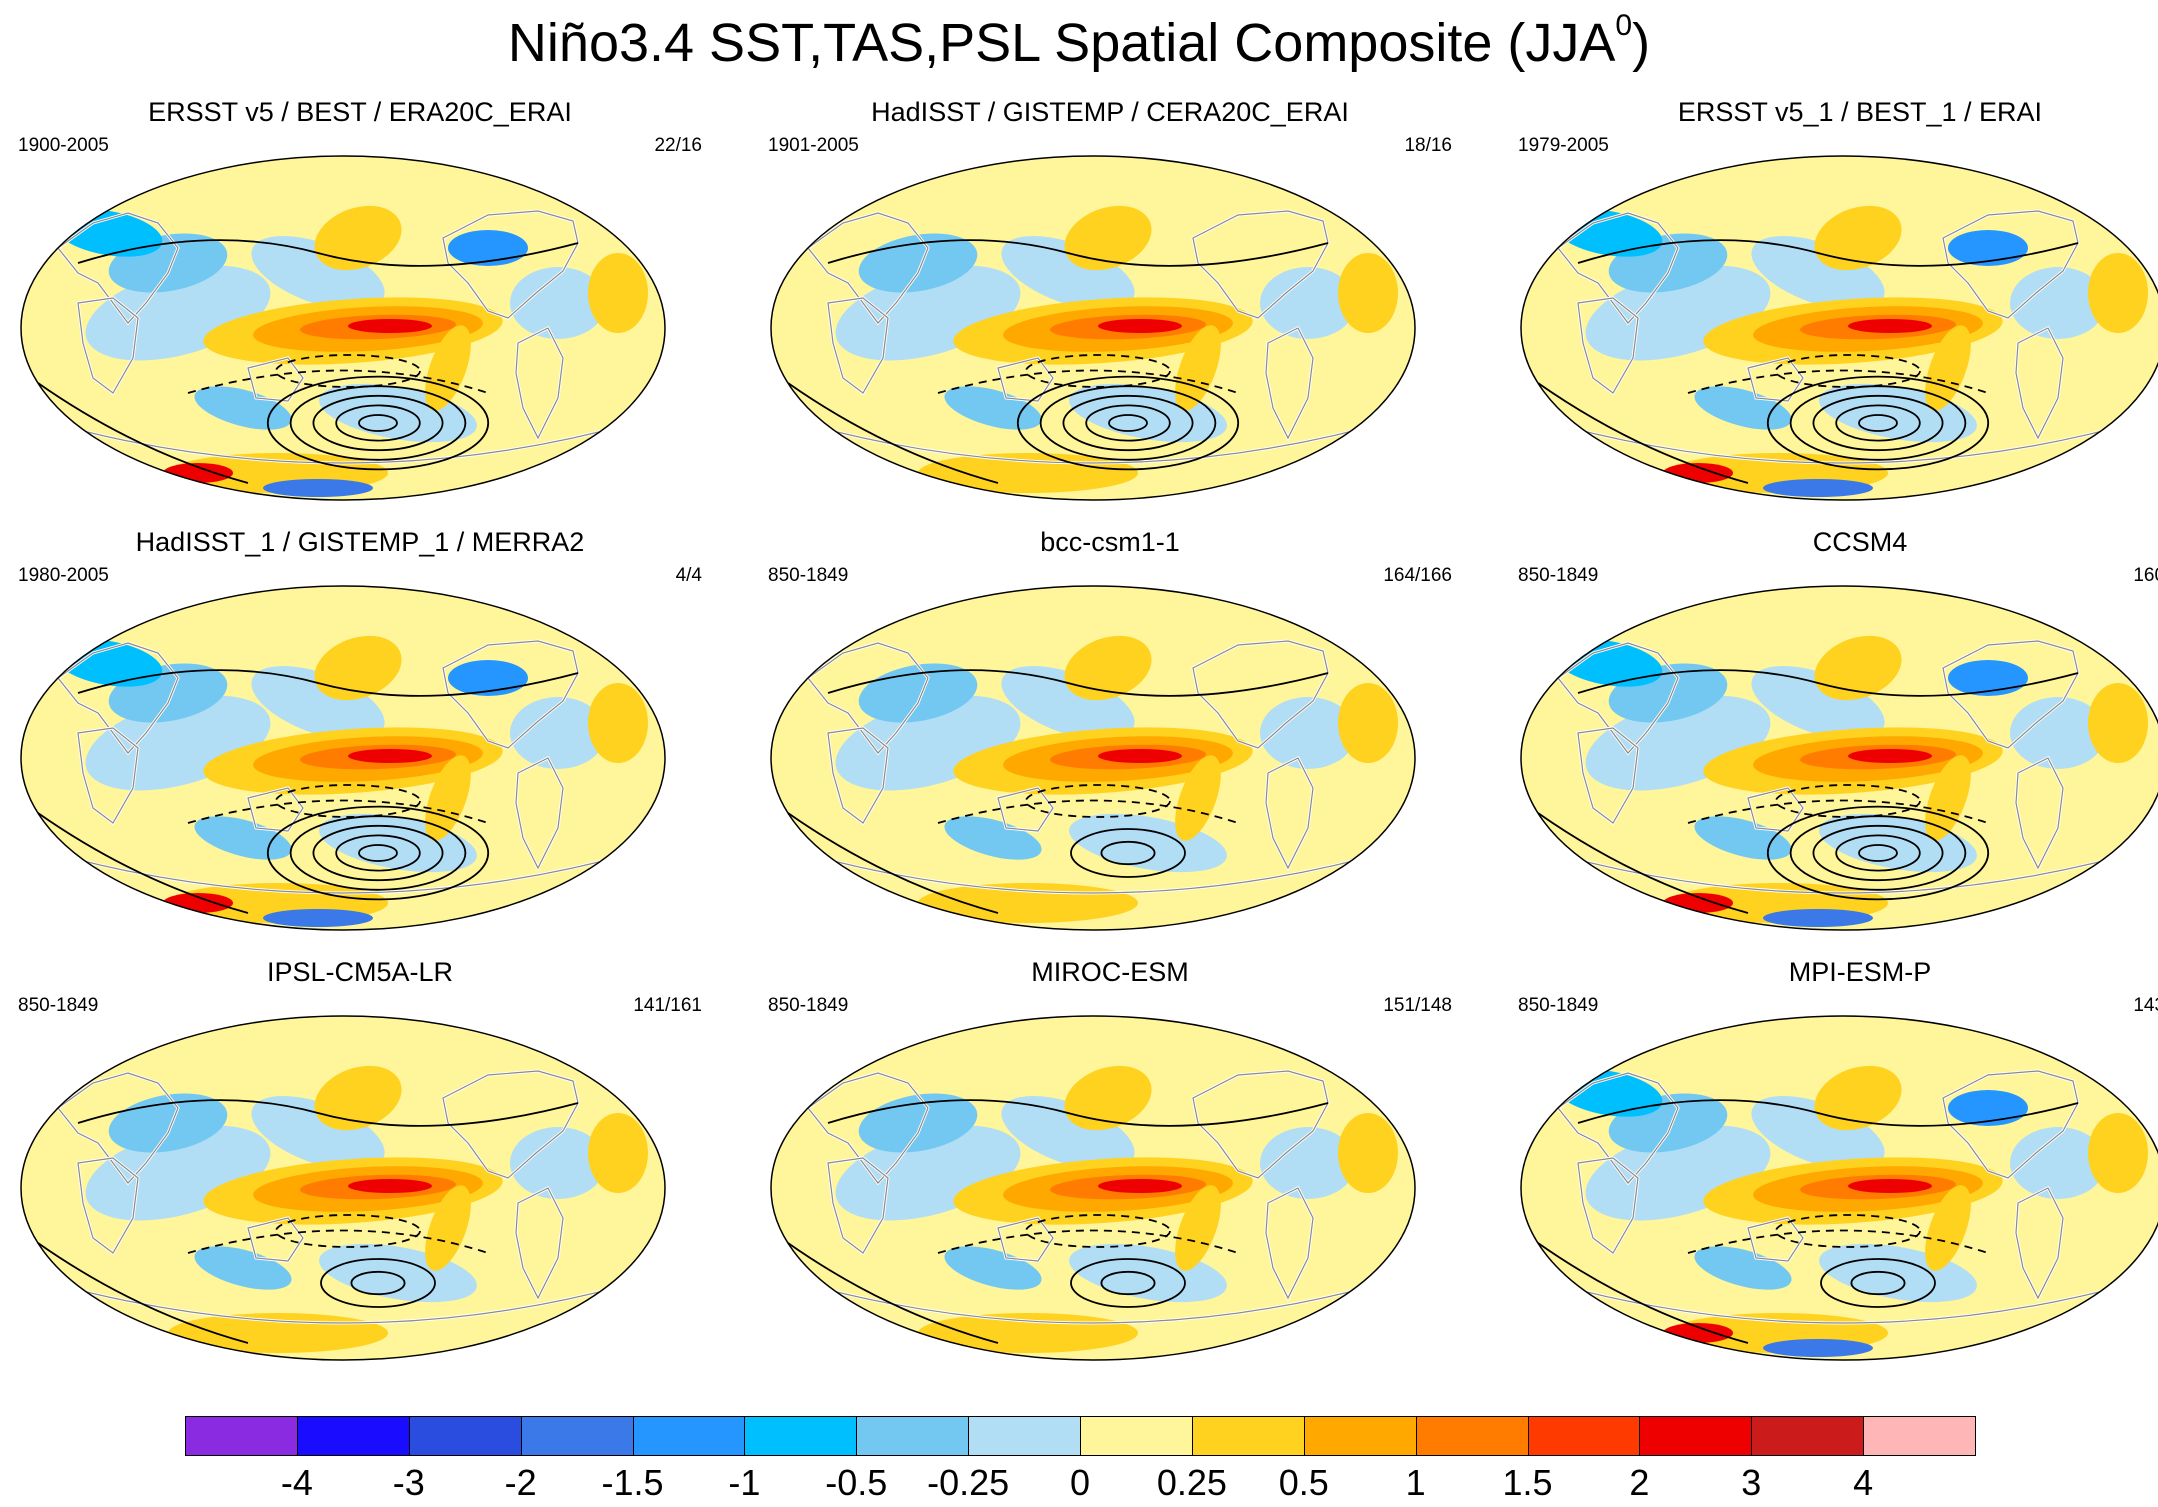 This screenshot has height=1507, width=2158. What do you see at coordinates (856, 1482) in the screenshot?
I see `colorbar-tick-label: -0.5` at bounding box center [856, 1482].